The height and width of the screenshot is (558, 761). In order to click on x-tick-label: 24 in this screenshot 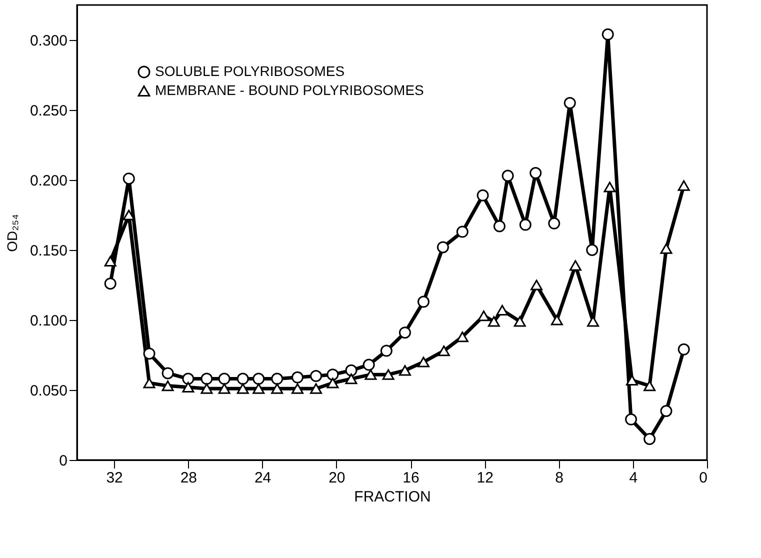, I will do `click(263, 478)`.